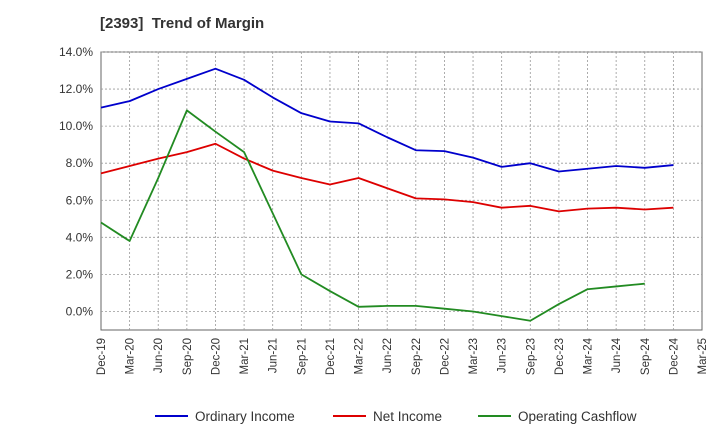 Image resolution: width=720 pixels, height=440 pixels. What do you see at coordinates (102, 356) in the screenshot?
I see `x-tick-label: Dec-19` at bounding box center [102, 356].